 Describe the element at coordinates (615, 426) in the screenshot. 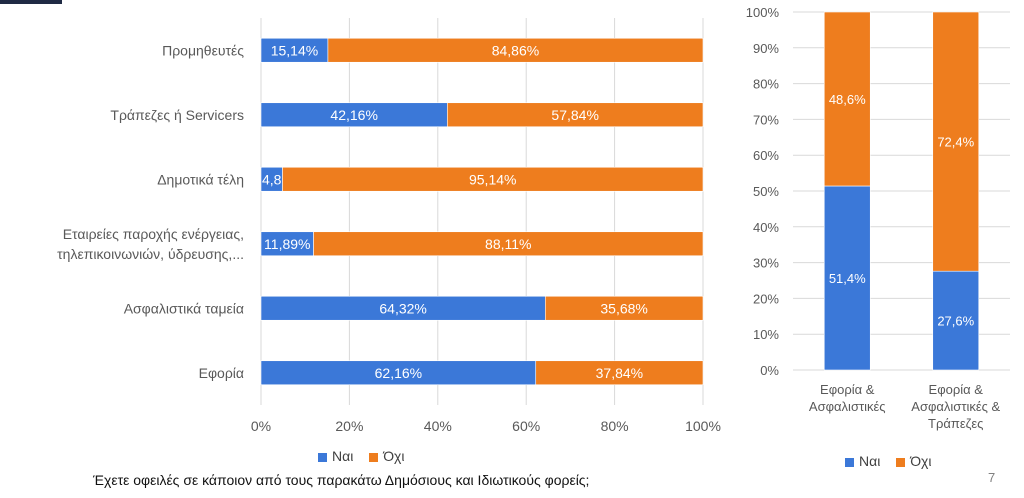

I see `x-tick-label: 80%` at that location.